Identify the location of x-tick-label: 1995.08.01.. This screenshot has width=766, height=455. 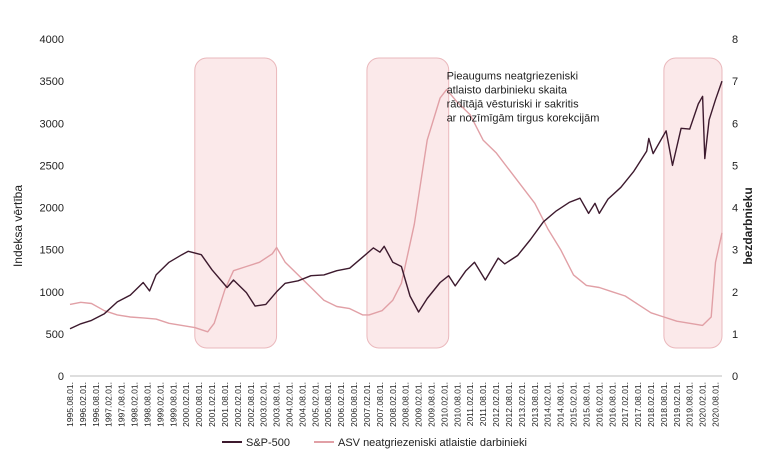
(70, 404).